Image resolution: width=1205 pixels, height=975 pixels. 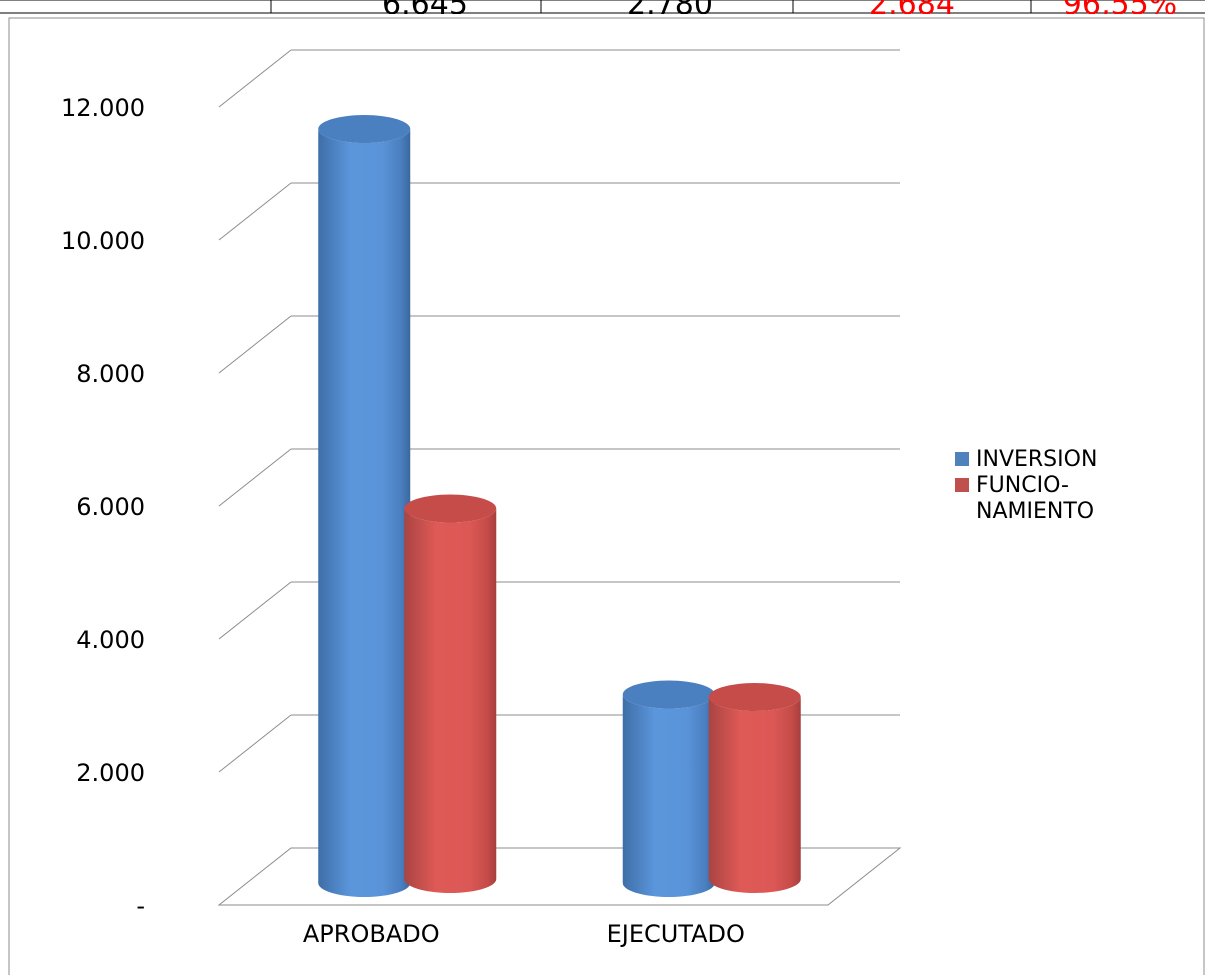 I want to click on y-tick-label: -, so click(x=140, y=906).